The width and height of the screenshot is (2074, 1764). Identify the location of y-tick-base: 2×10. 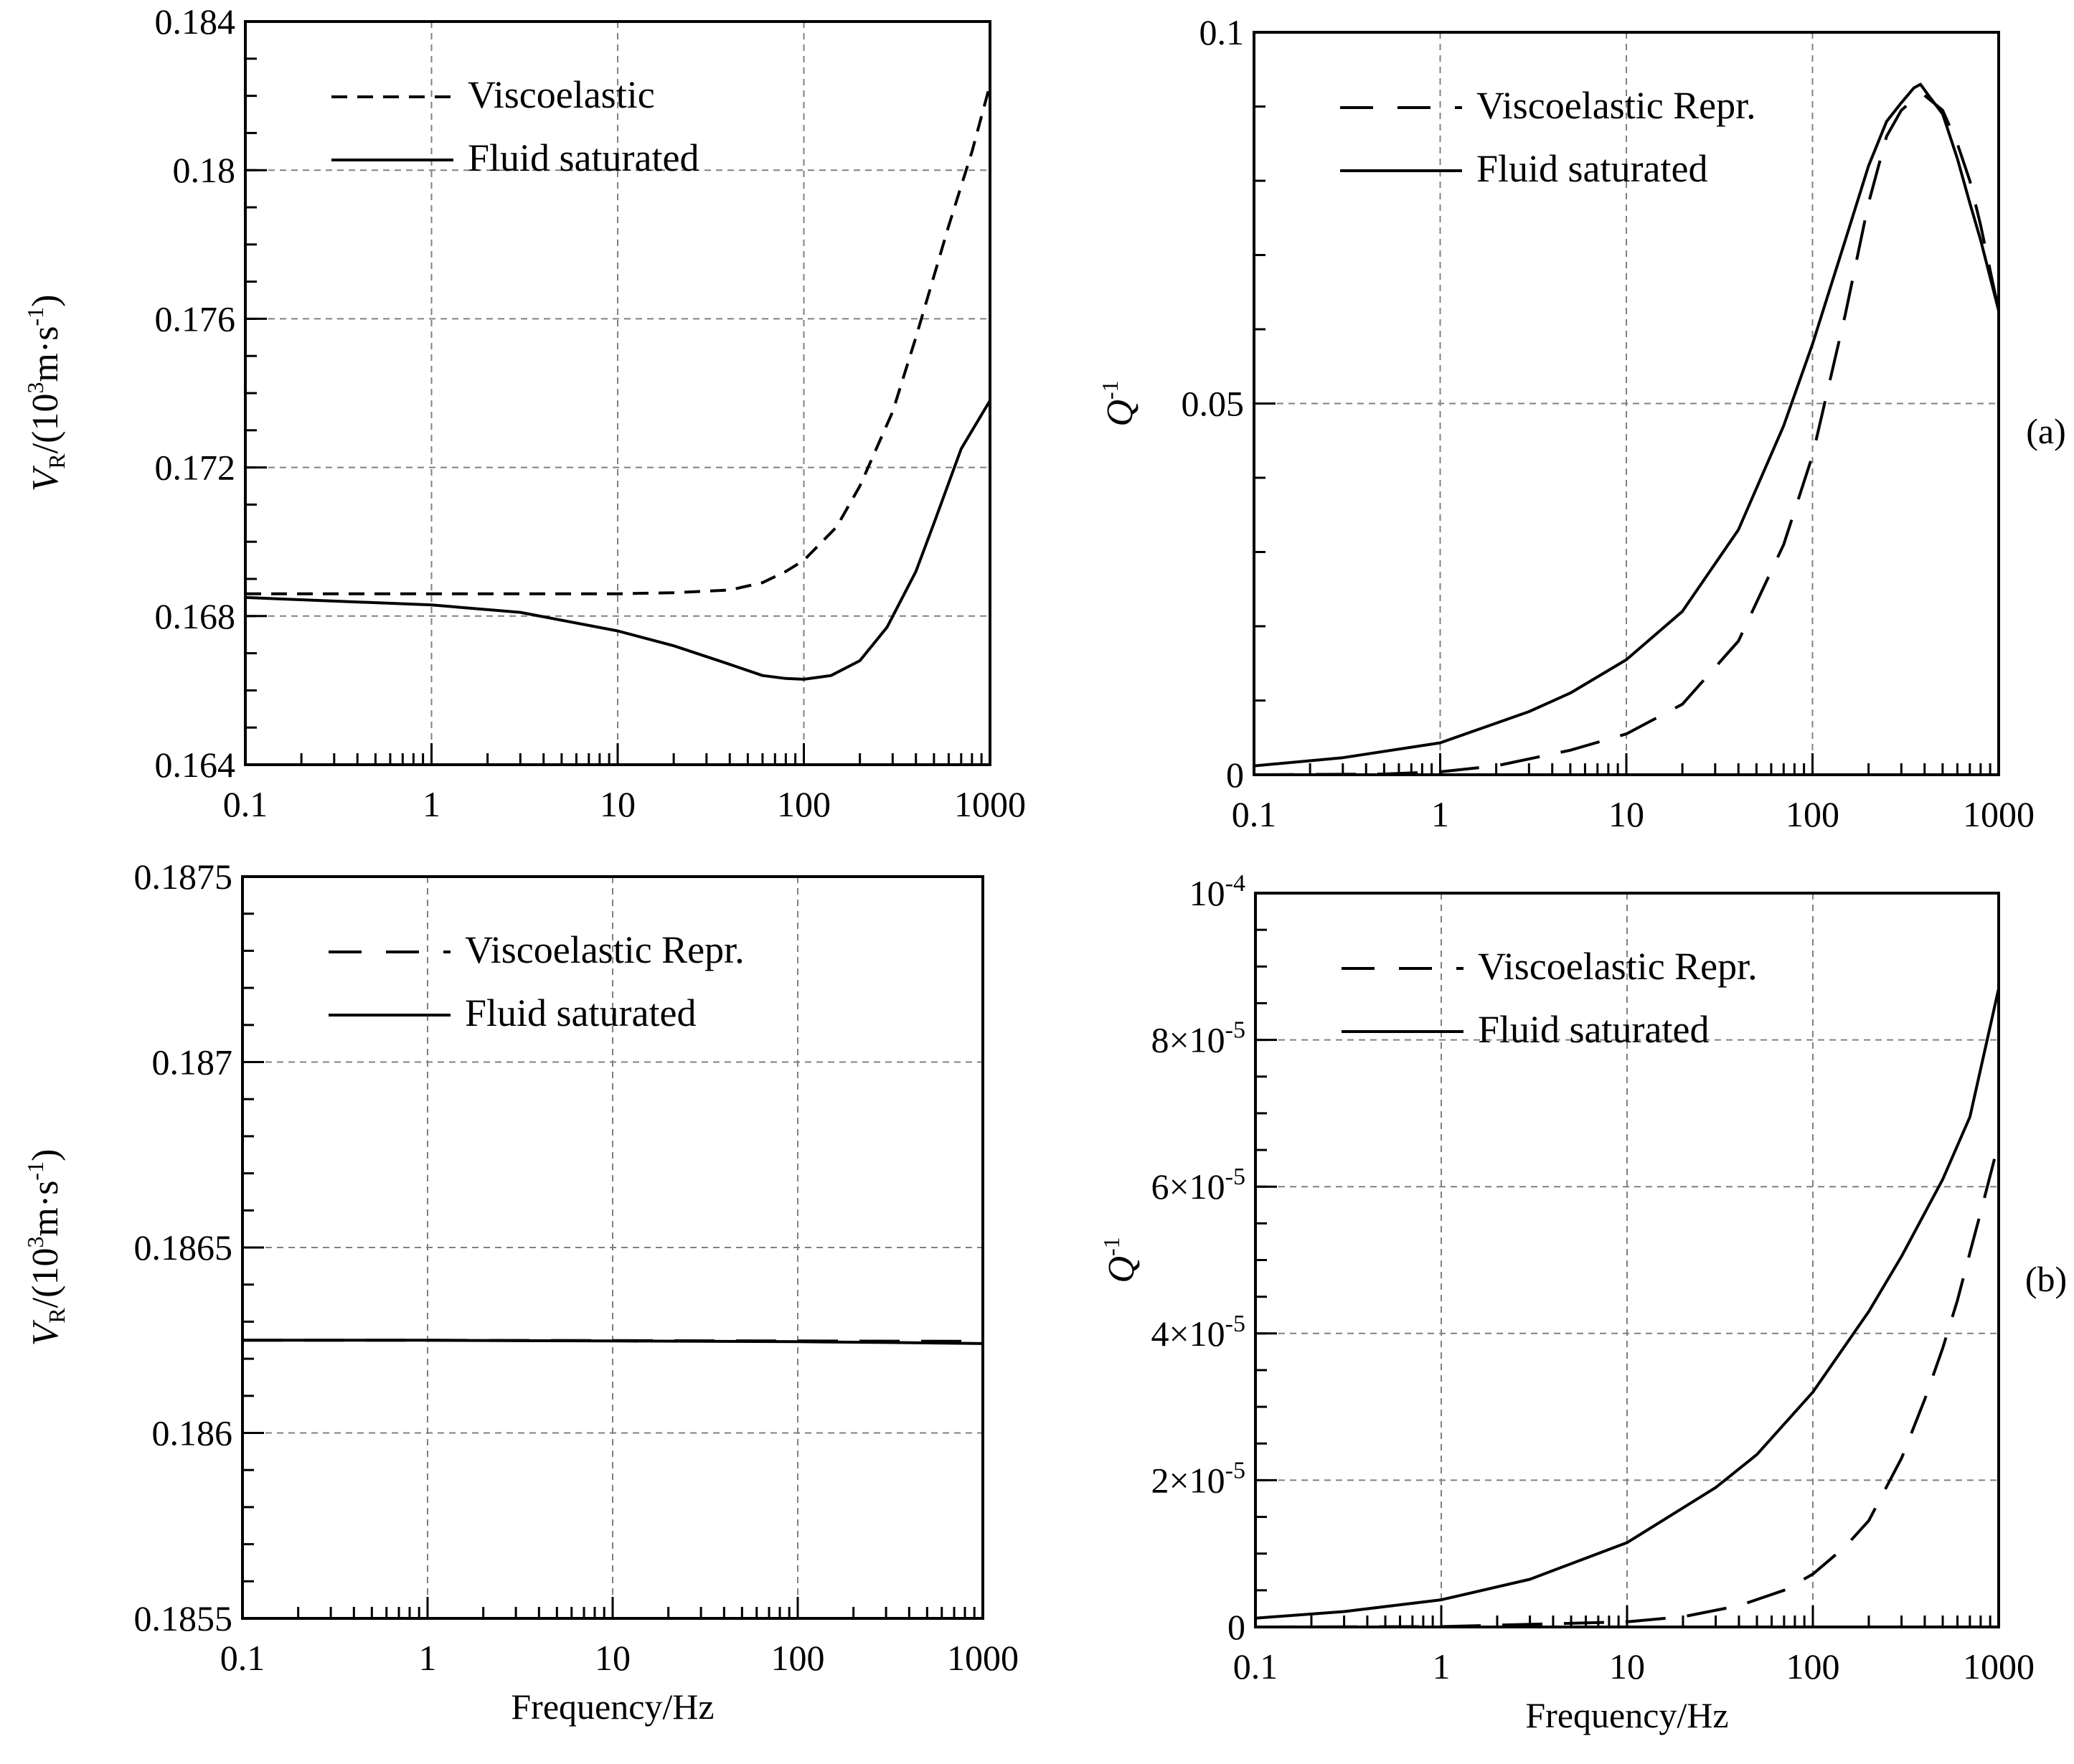
(1188, 1480).